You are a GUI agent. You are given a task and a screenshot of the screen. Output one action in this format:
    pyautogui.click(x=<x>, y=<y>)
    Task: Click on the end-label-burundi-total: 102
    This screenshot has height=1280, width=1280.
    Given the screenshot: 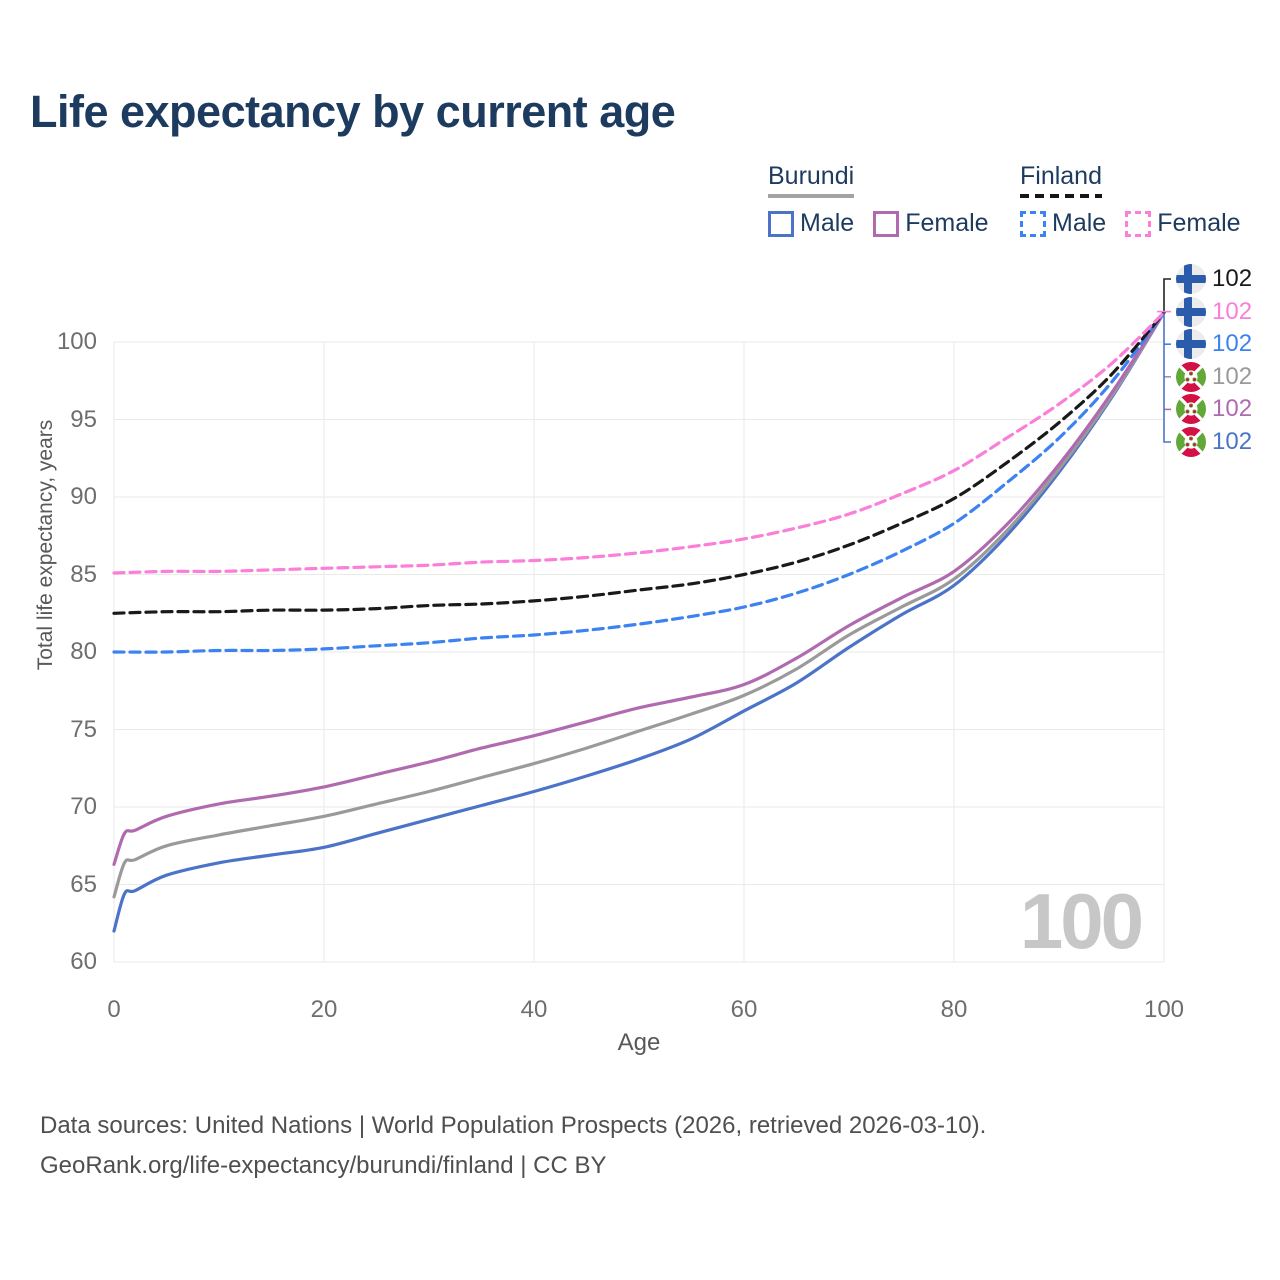 What is the action you would take?
    pyautogui.click(x=1214, y=376)
    